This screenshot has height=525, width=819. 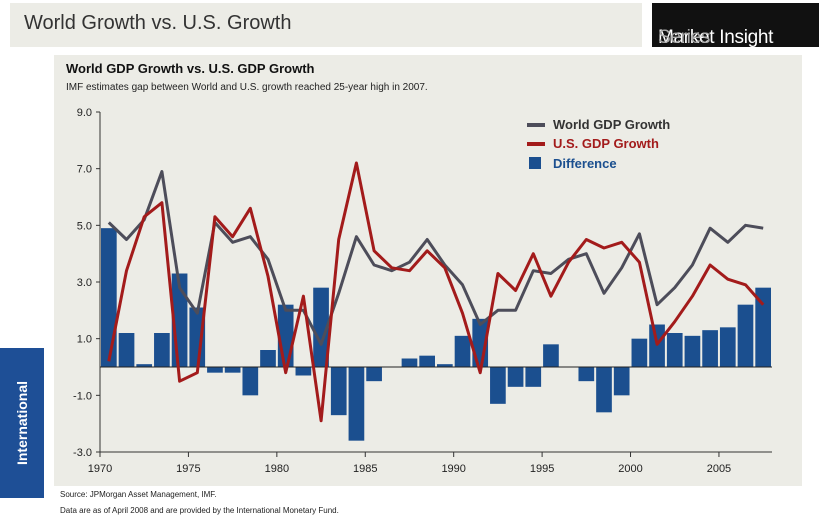 What do you see at coordinates (326, 25) in the screenshot?
I see `header-bar` at bounding box center [326, 25].